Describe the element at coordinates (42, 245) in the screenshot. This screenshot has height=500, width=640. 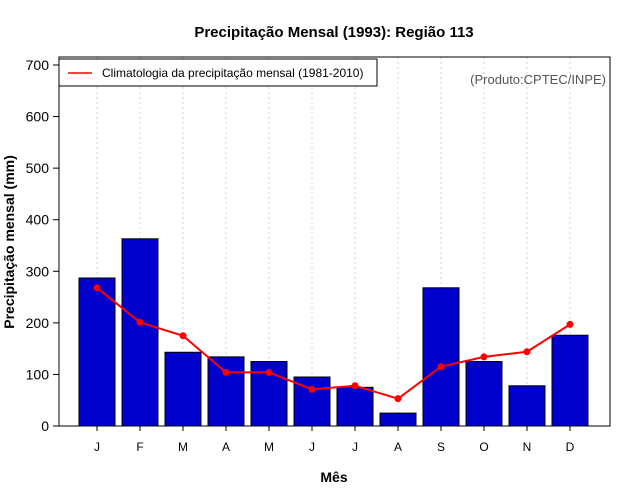
I see `y-axis: 0 100 200 300 400 500 600 700` at that location.